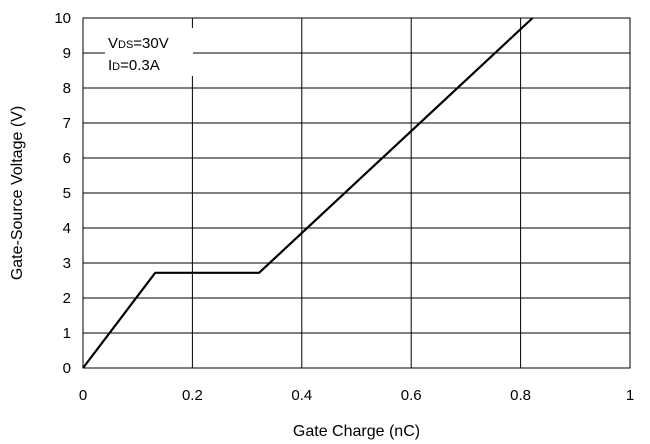 This screenshot has height=444, width=650. What do you see at coordinates (67, 333) in the screenshot?
I see `y-tick-label: 1` at bounding box center [67, 333].